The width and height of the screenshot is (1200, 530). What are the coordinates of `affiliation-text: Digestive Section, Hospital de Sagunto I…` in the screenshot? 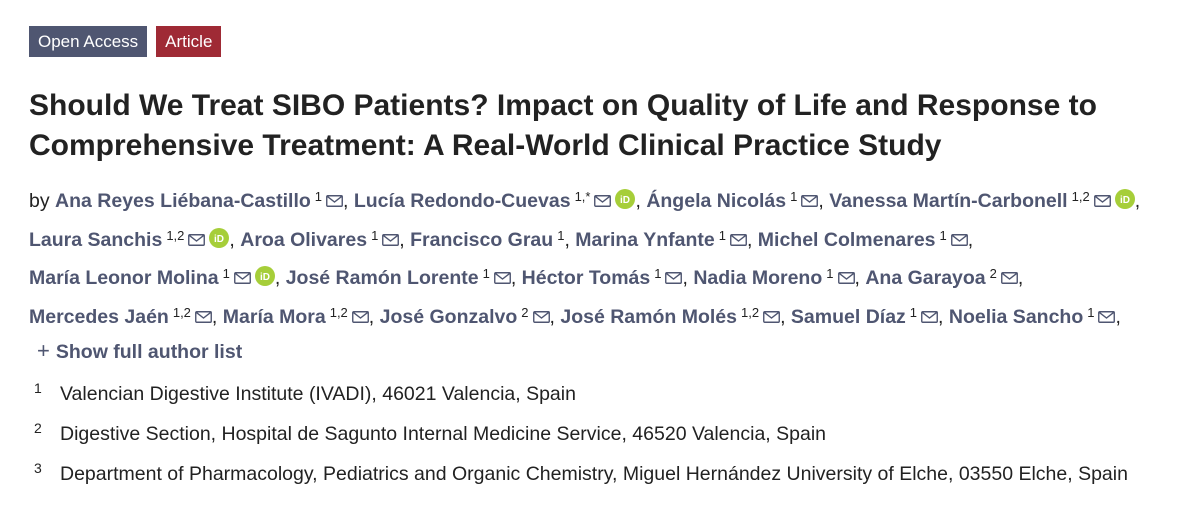 It's located at (443, 434).